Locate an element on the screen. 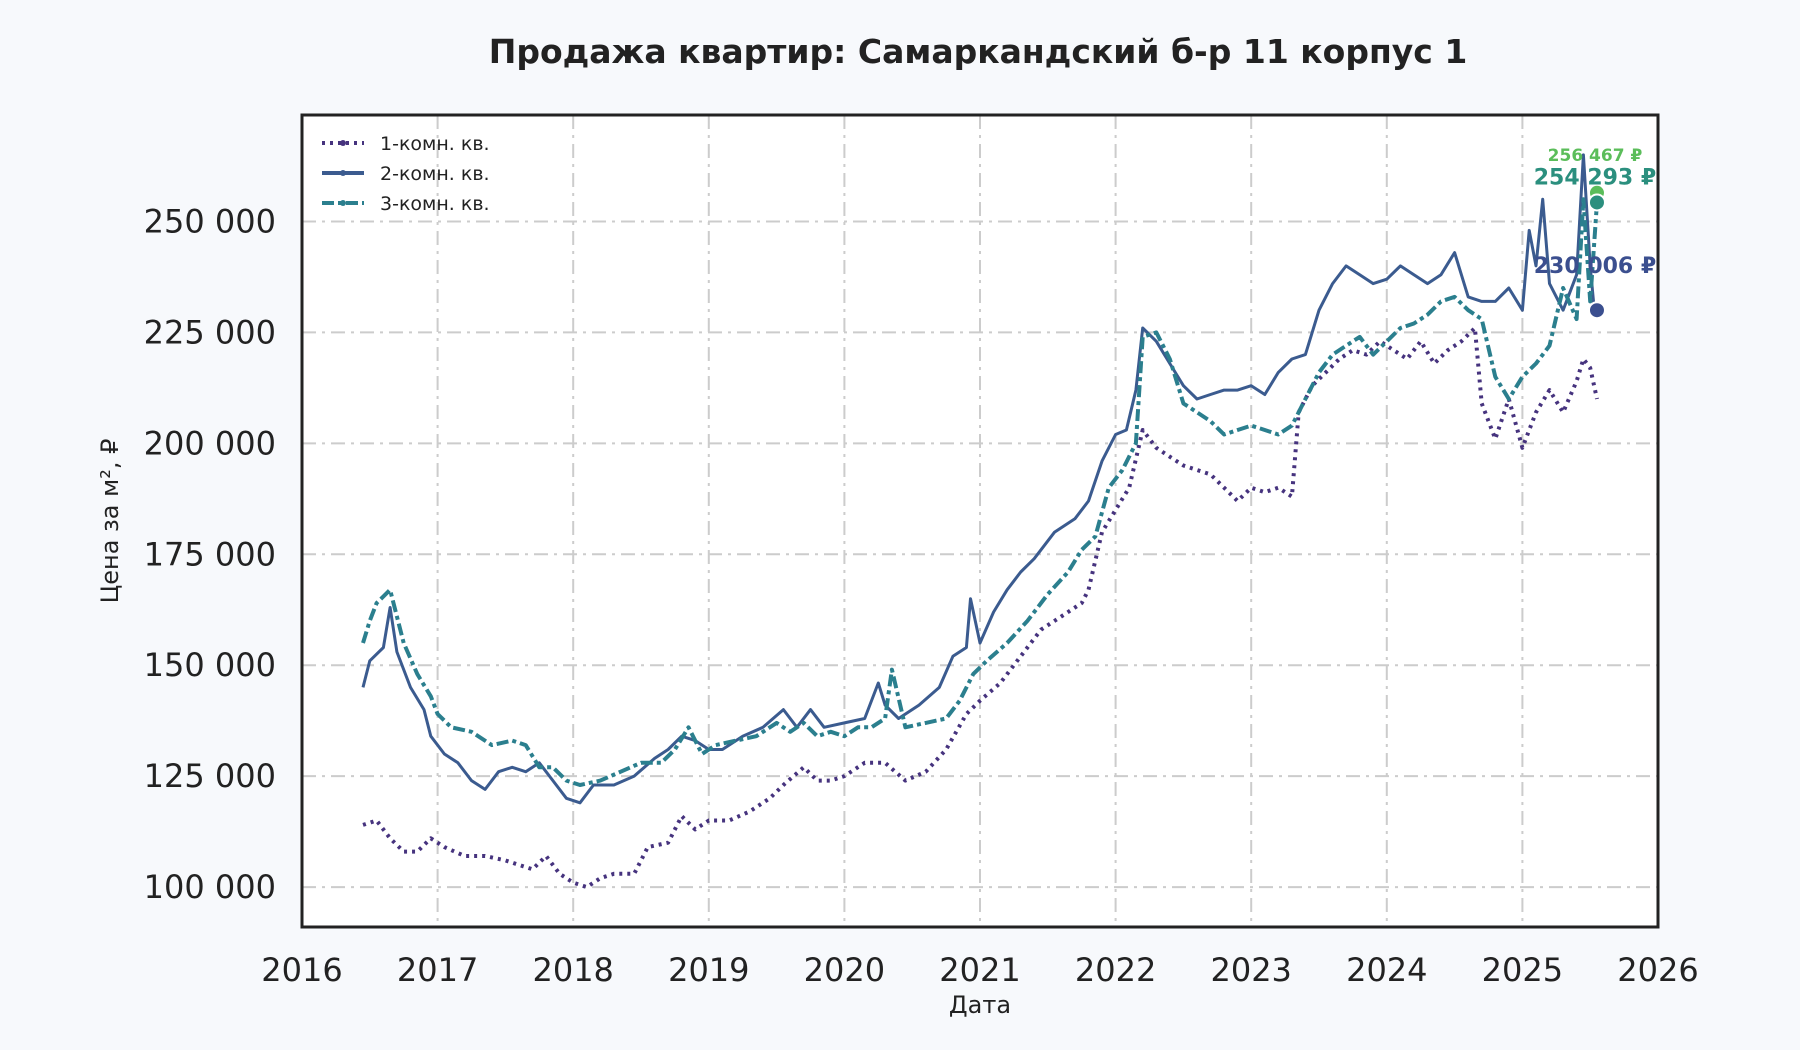 This screenshot has height=1050, width=1800. legend: 1-комн. кв. 2-комн. кв. 3-комн. кв. is located at coordinates (406, 174).